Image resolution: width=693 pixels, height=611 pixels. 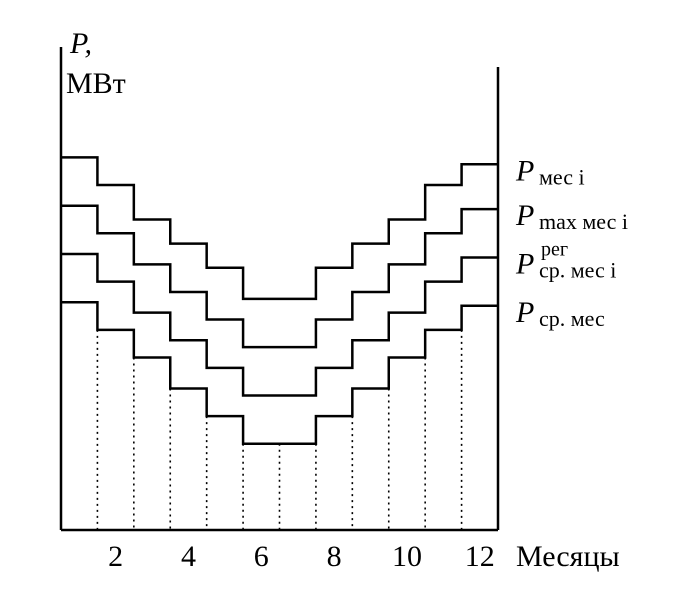 I want to click on x-tick-label: 4, so click(x=188, y=556).